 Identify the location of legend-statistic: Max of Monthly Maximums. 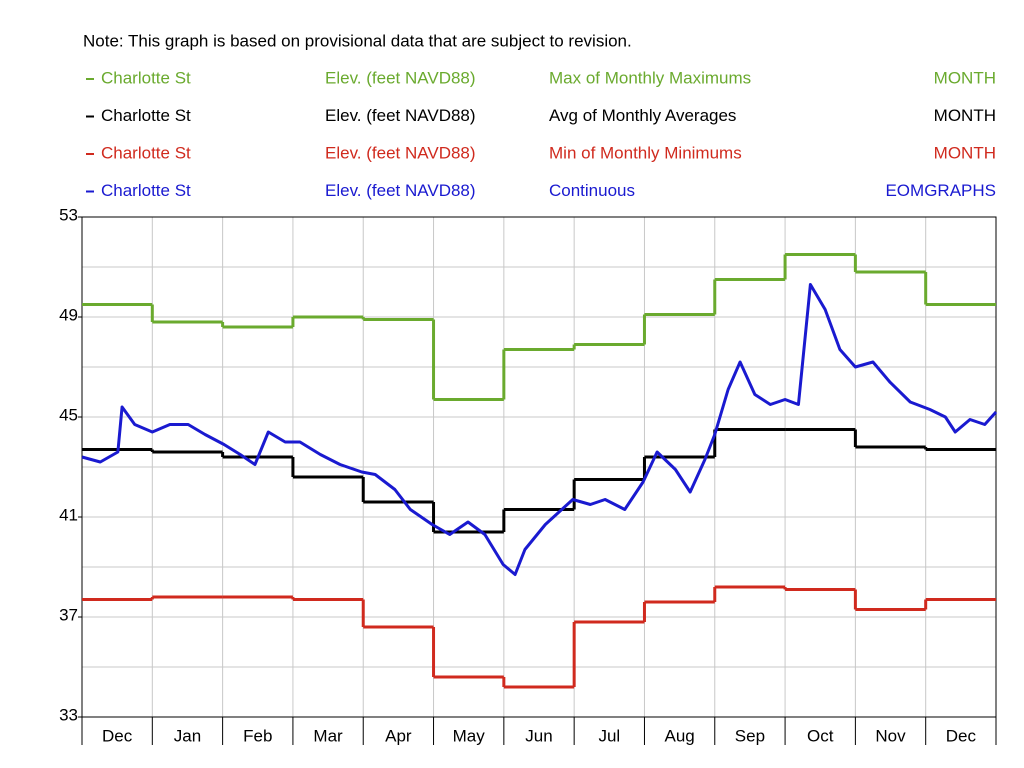
(650, 77).